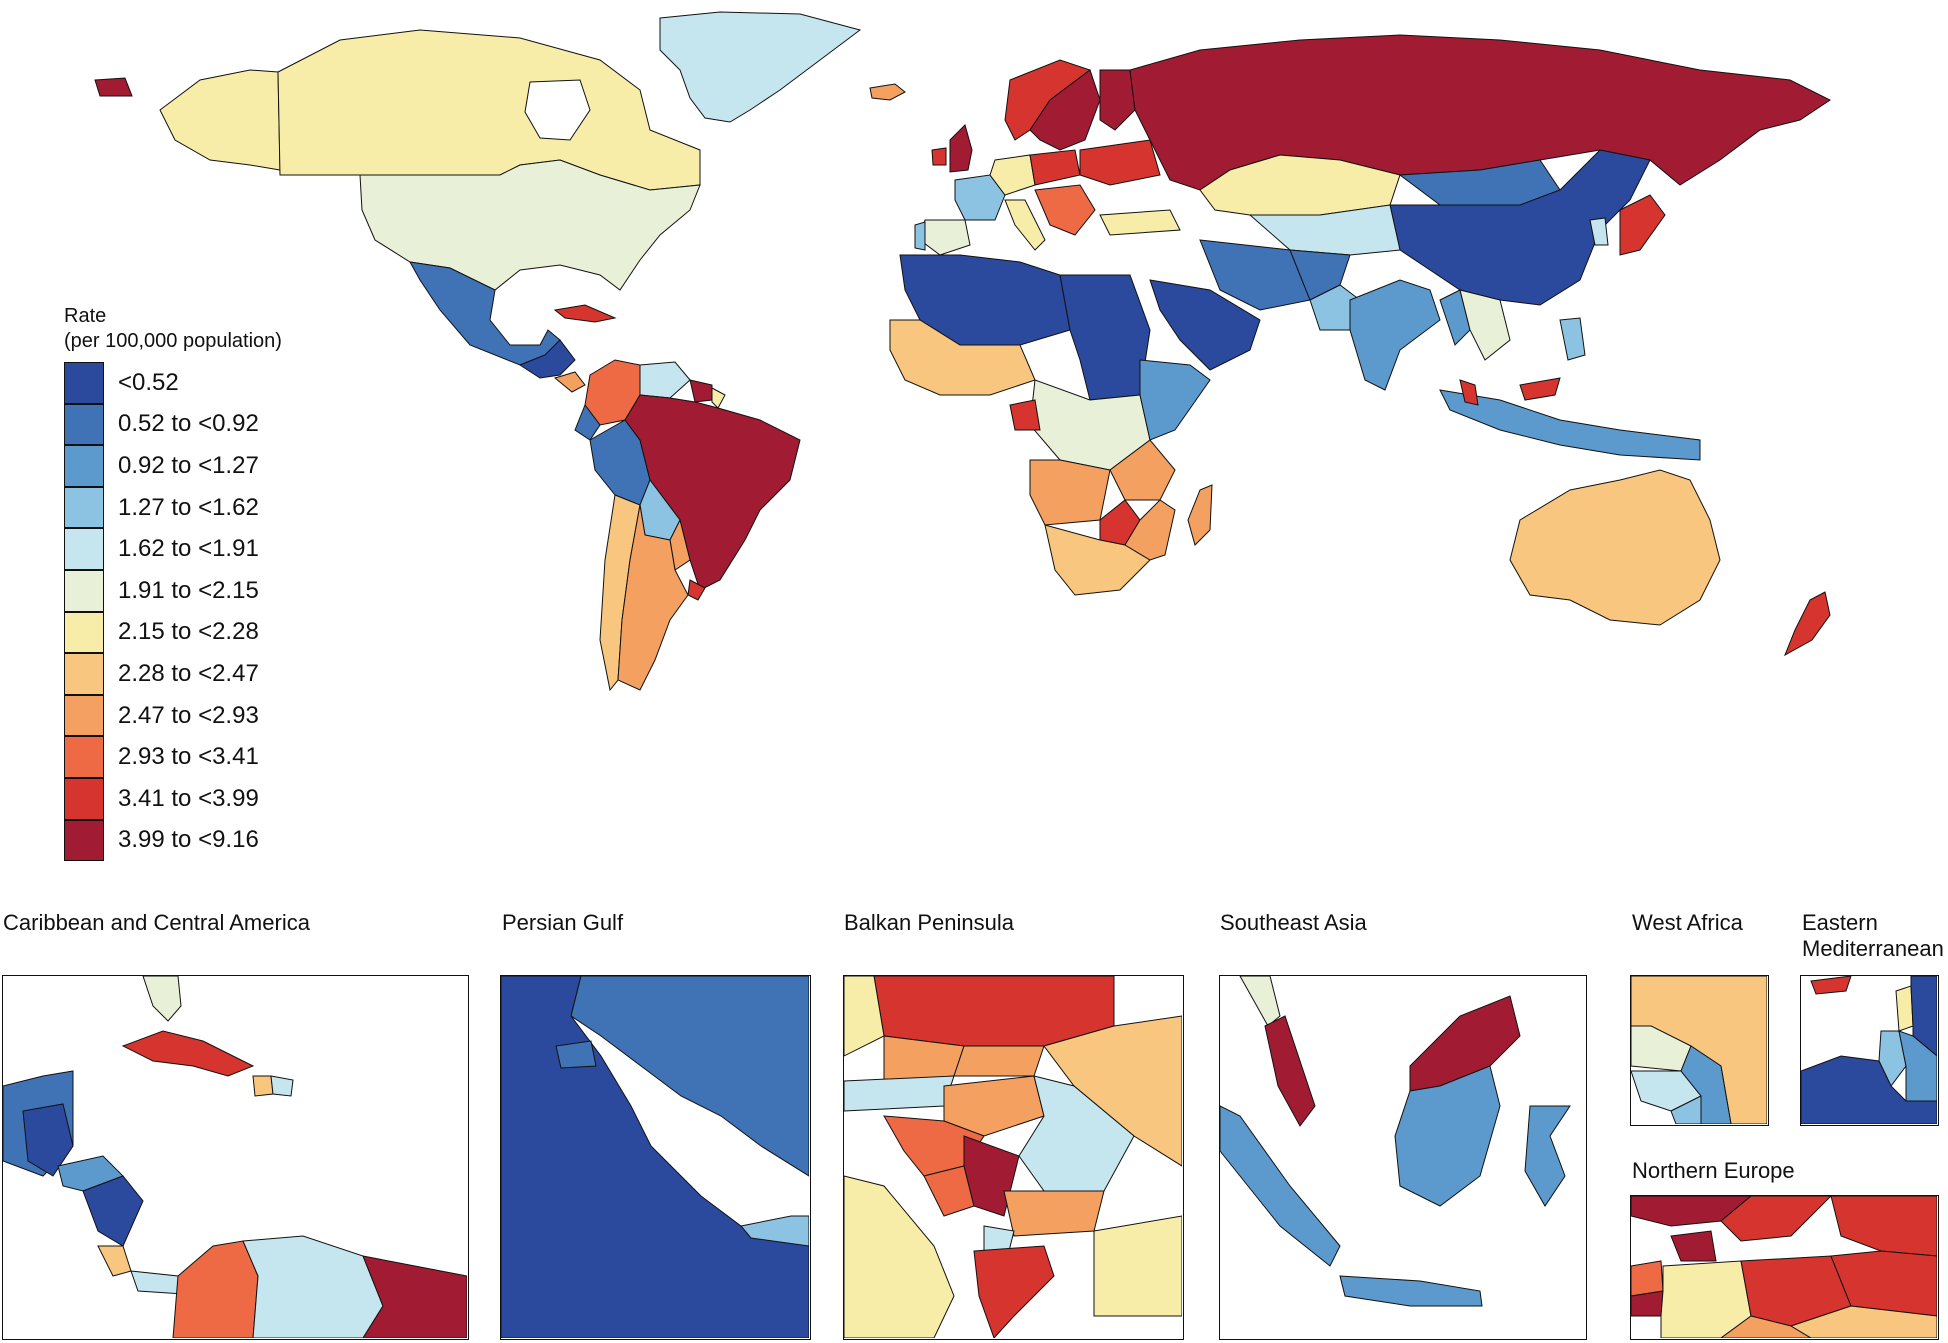 This screenshot has height=1343, width=1948. What do you see at coordinates (1883, 1283) in the screenshot?
I see `inset-ne-belarus` at bounding box center [1883, 1283].